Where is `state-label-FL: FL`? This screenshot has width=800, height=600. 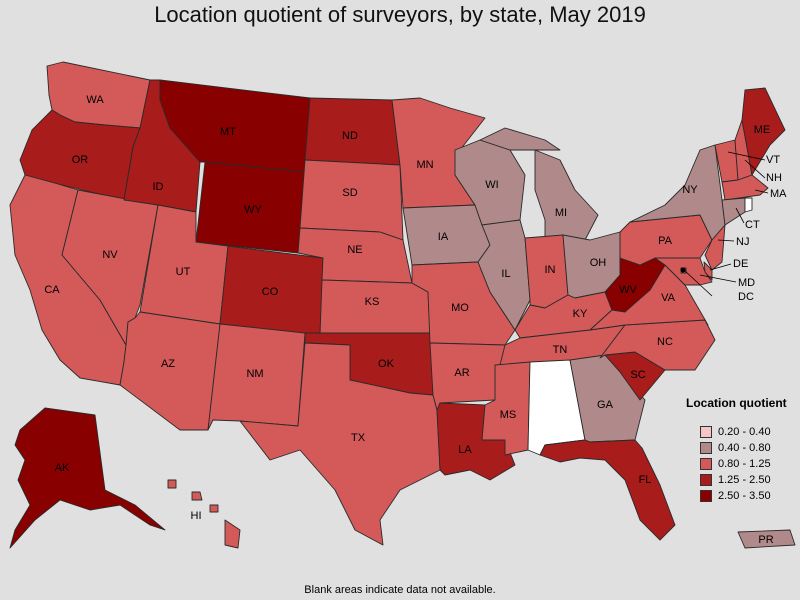
state-label-FL: FL is located at coordinates (645, 480).